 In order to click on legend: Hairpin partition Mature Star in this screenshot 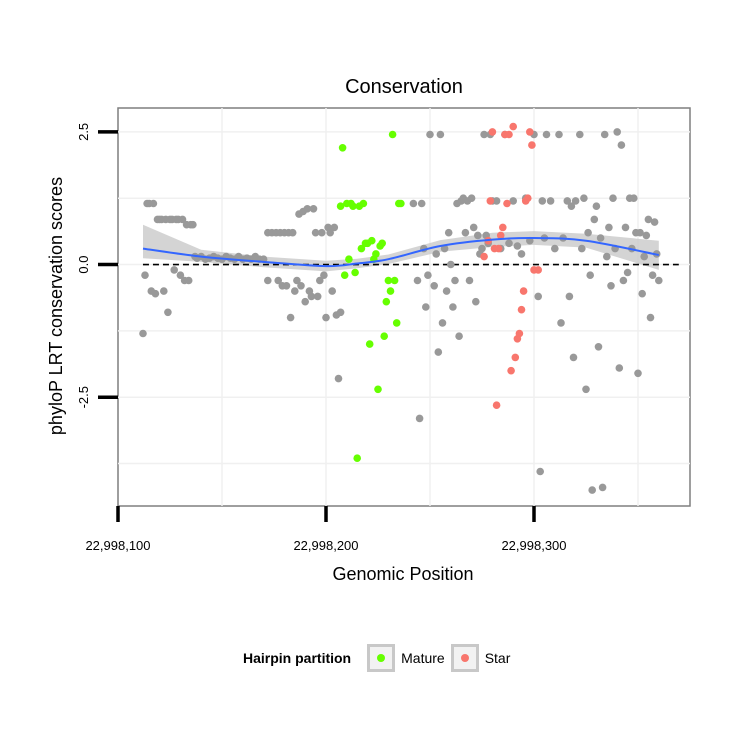, I will do `click(379, 658)`.